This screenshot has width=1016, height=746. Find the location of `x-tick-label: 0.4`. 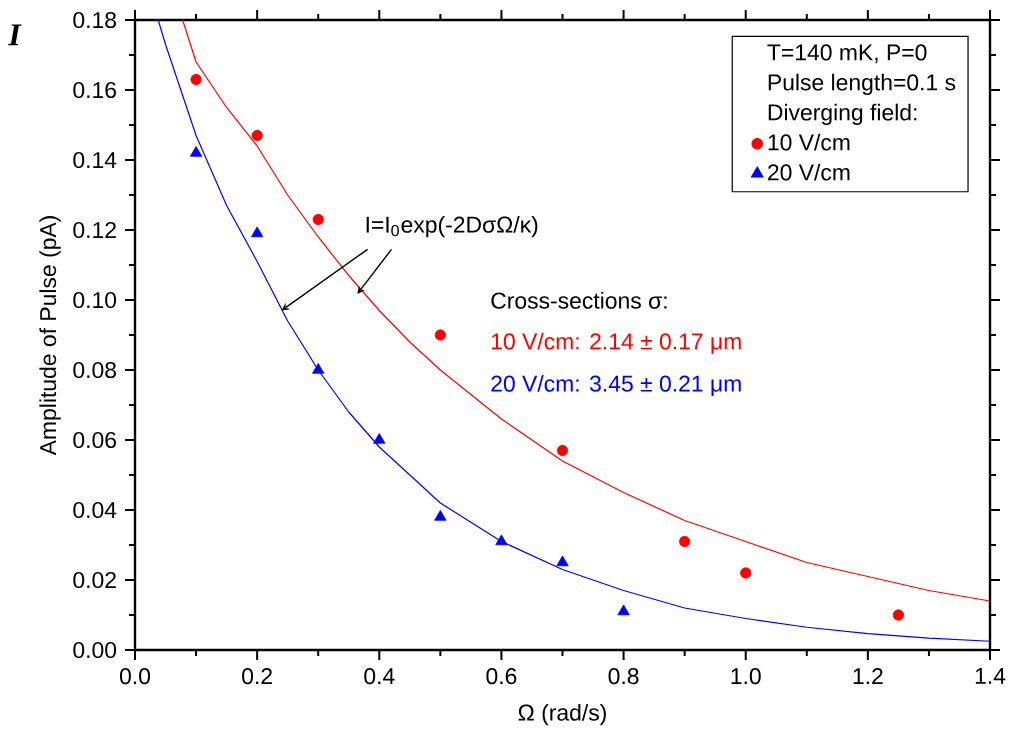

x-tick-label: 0.4 is located at coordinates (379, 676).